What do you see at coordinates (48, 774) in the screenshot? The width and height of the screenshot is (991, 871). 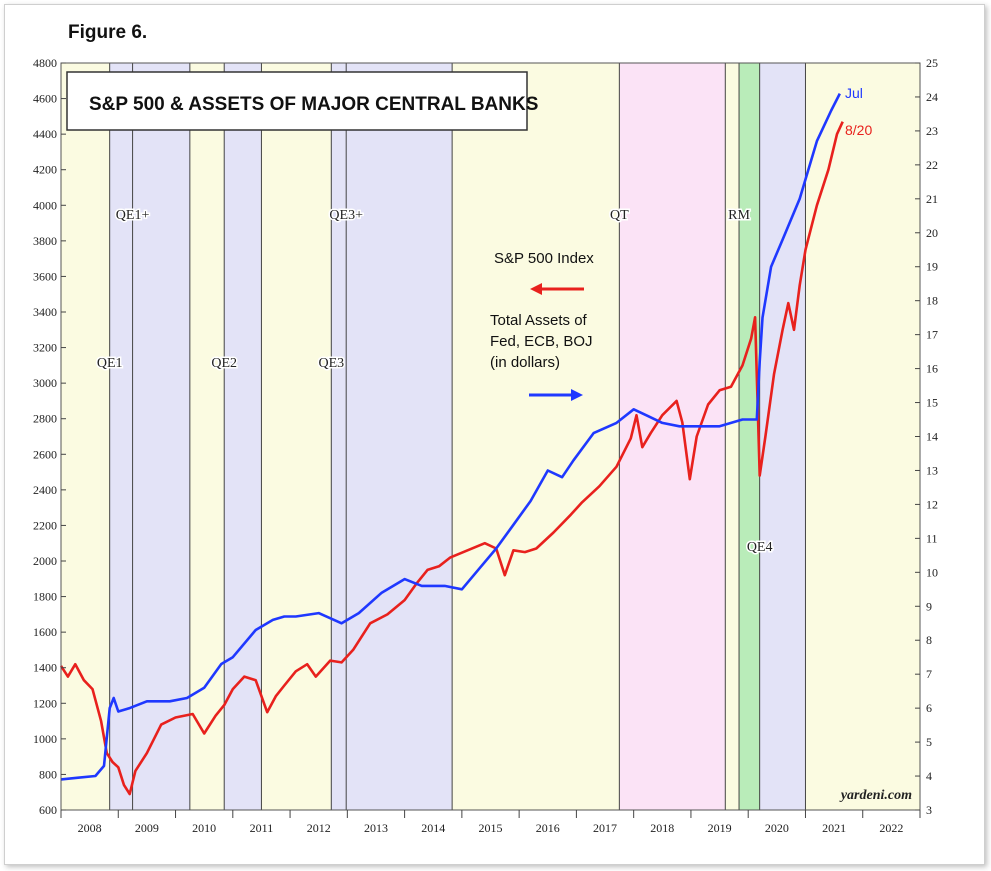 I see `y-left-tick-label: 800` at bounding box center [48, 774].